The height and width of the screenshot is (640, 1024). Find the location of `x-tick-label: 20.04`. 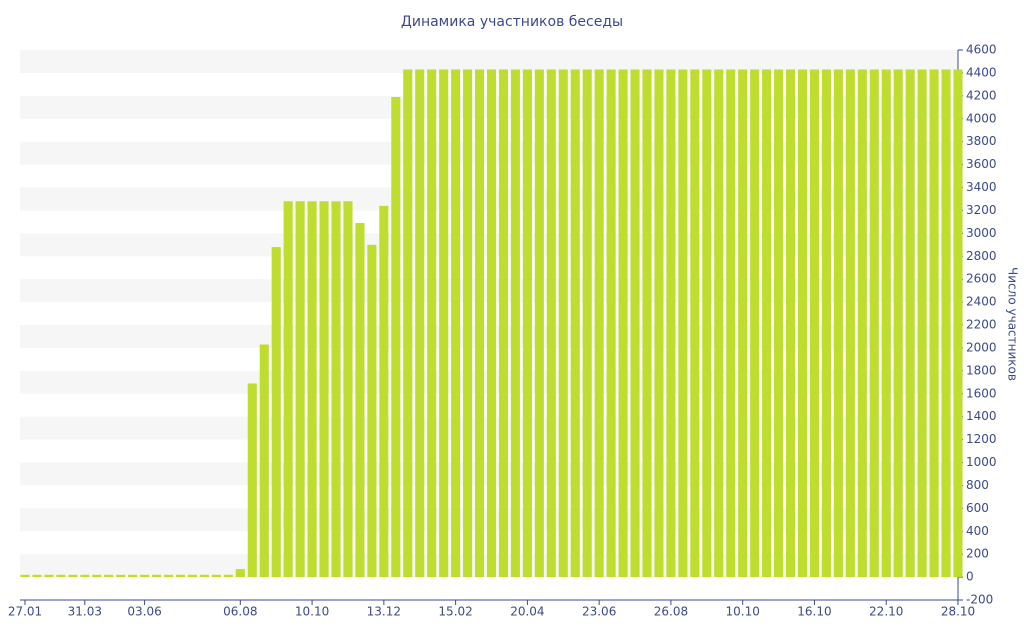

x-tick-label: 20.04 is located at coordinates (527, 612).